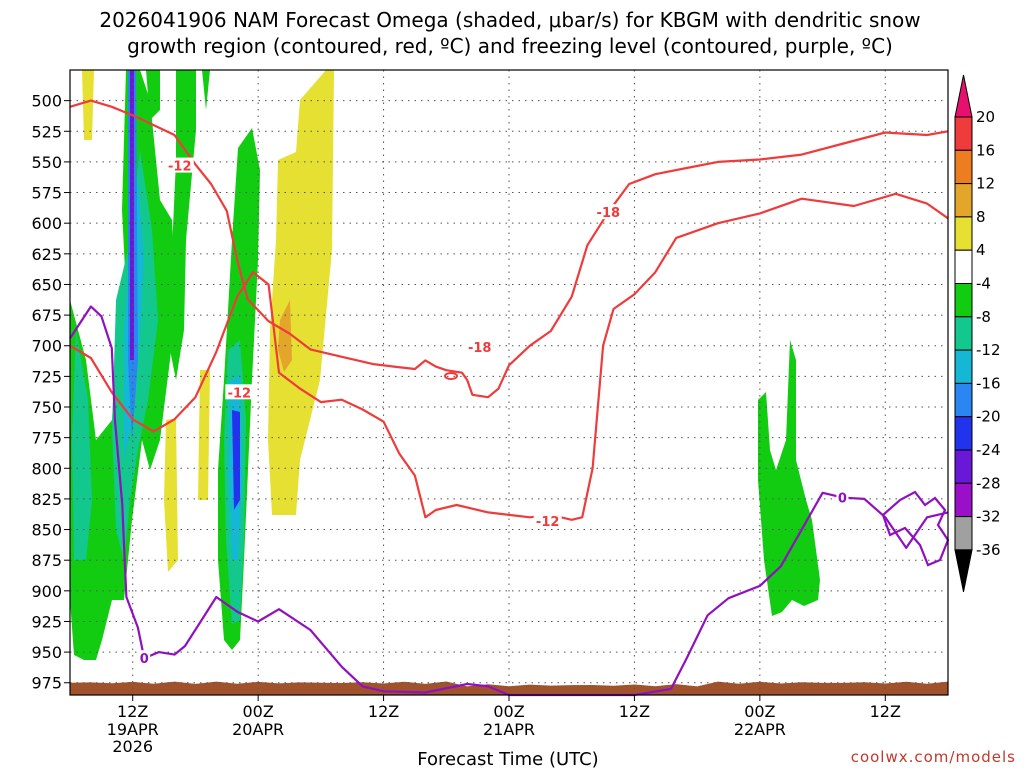  Describe the element at coordinates (46, 591) in the screenshot. I see `y-tick-label: 900` at that location.